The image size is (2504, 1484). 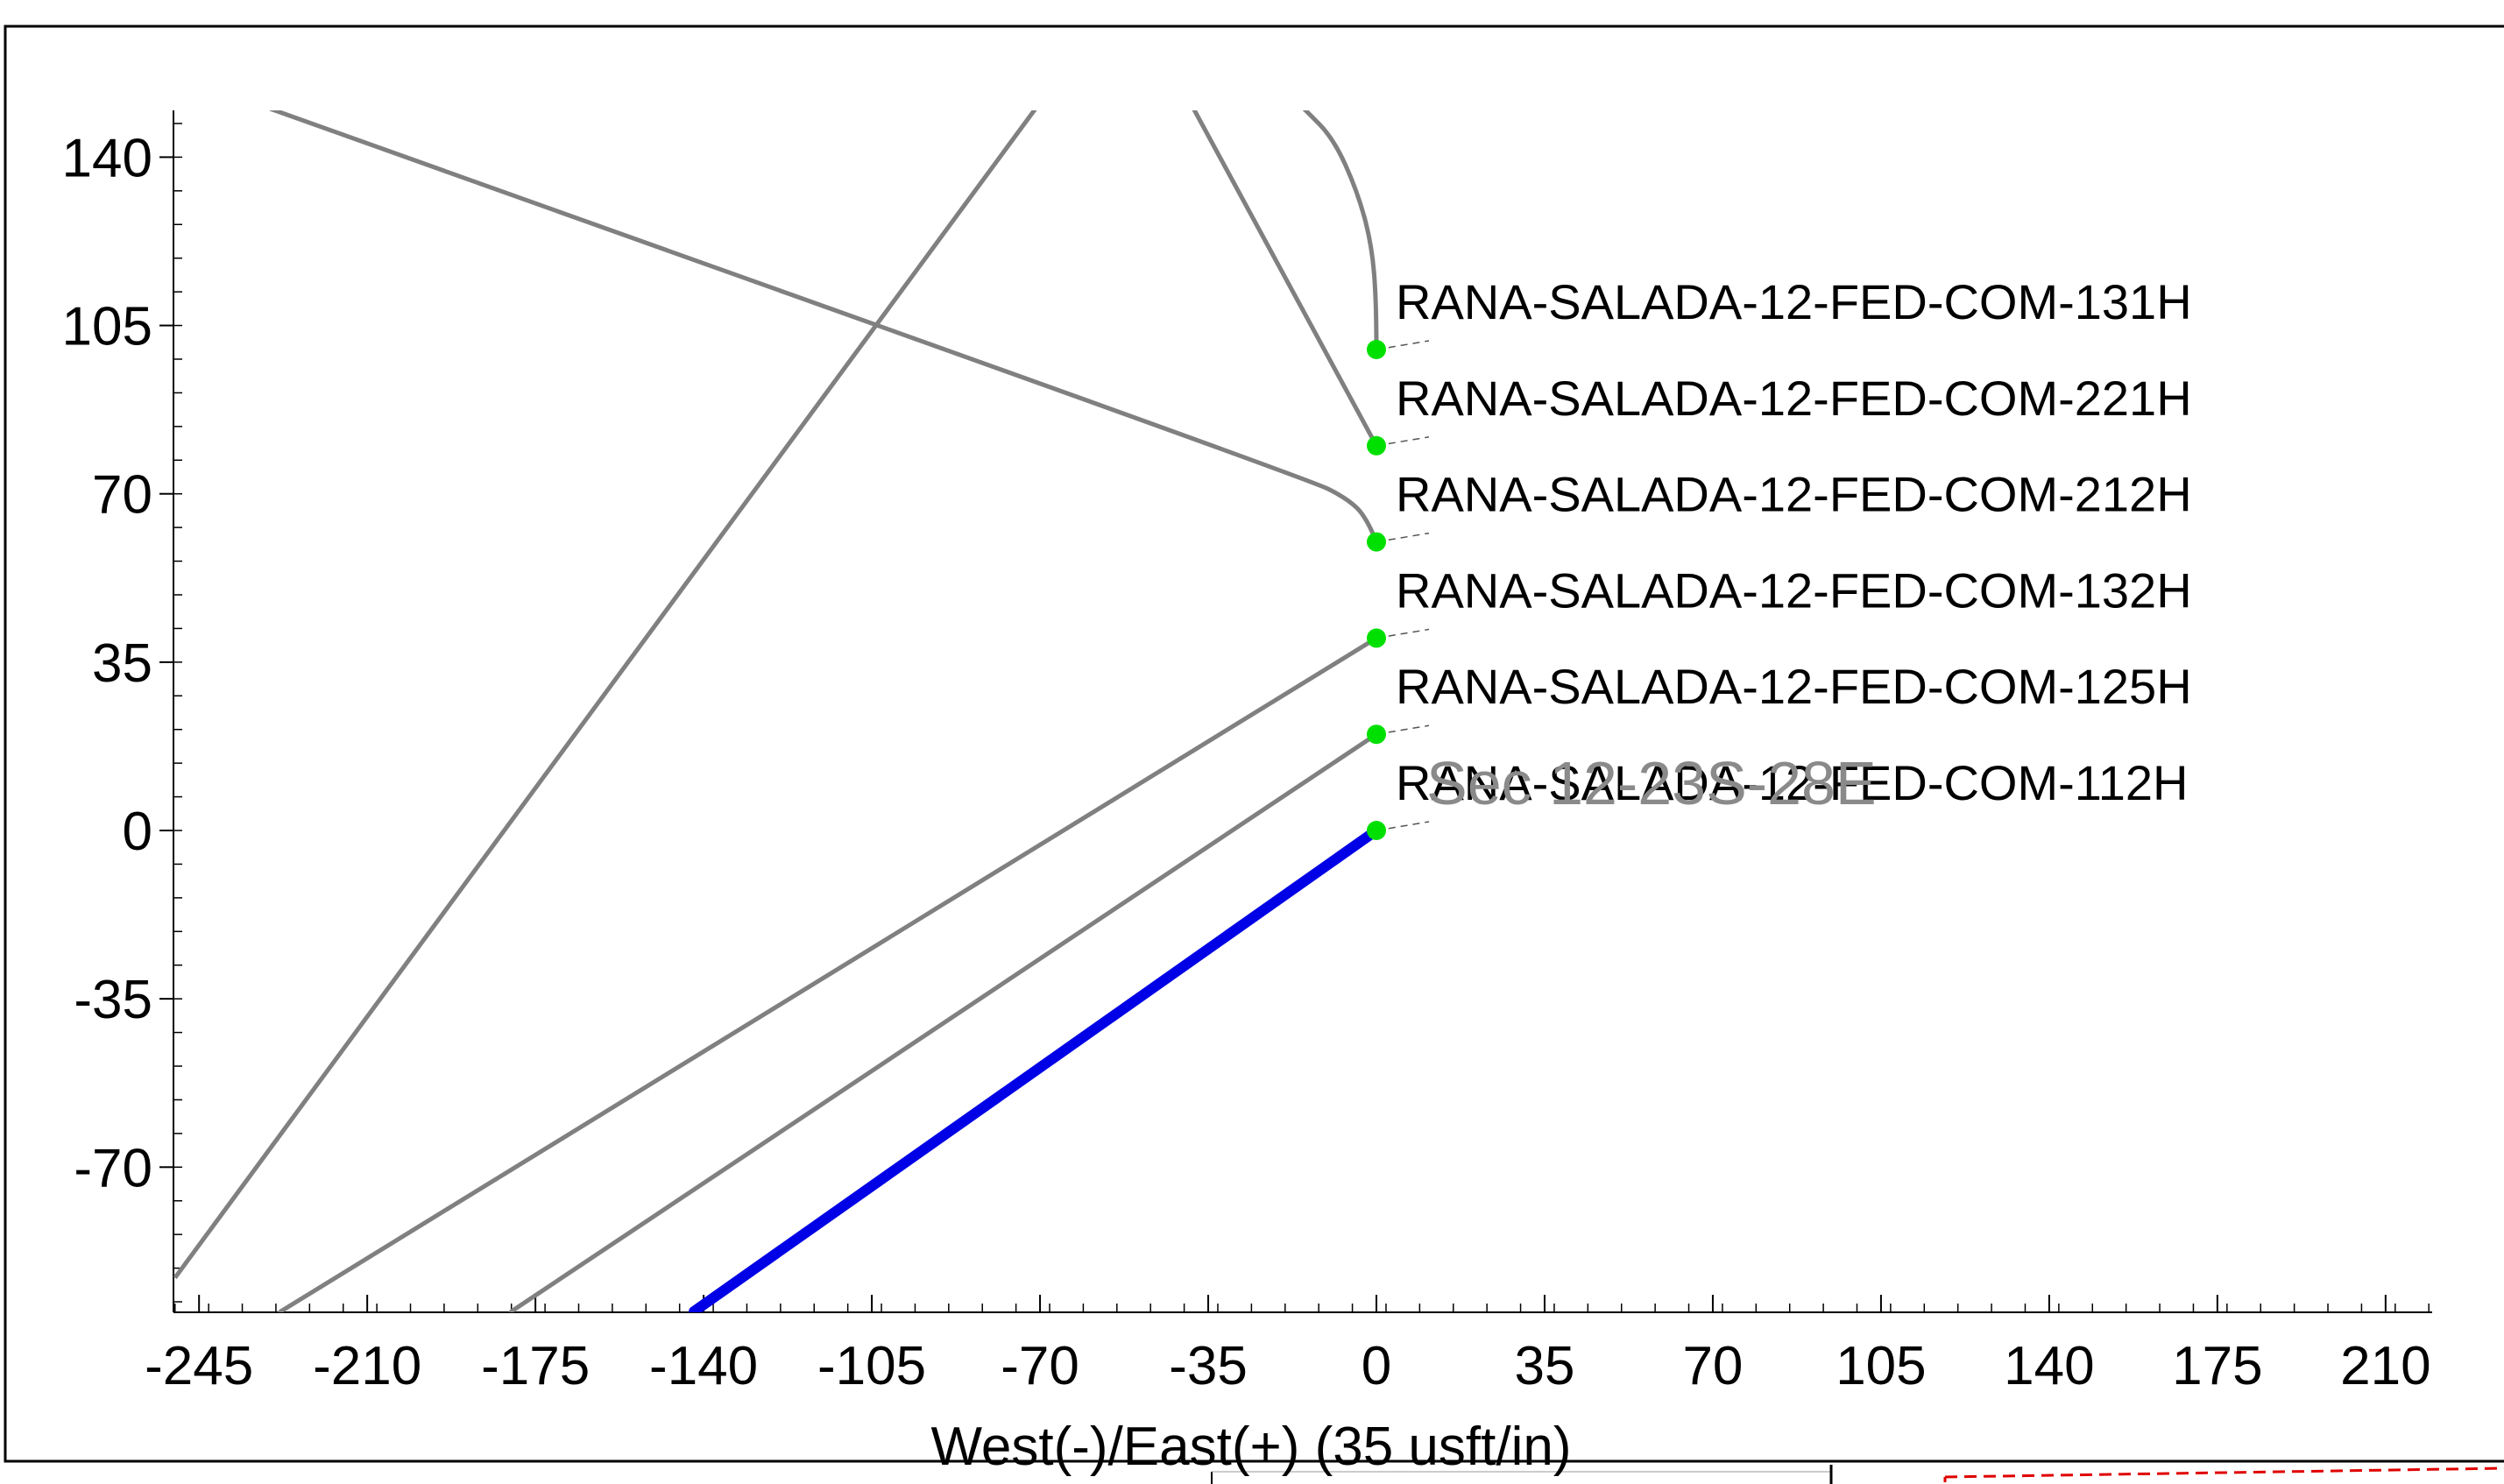 What do you see at coordinates (1794, 686) in the screenshot?
I see `well-label: RANA-SALADA-12-FED-COM-125H` at bounding box center [1794, 686].